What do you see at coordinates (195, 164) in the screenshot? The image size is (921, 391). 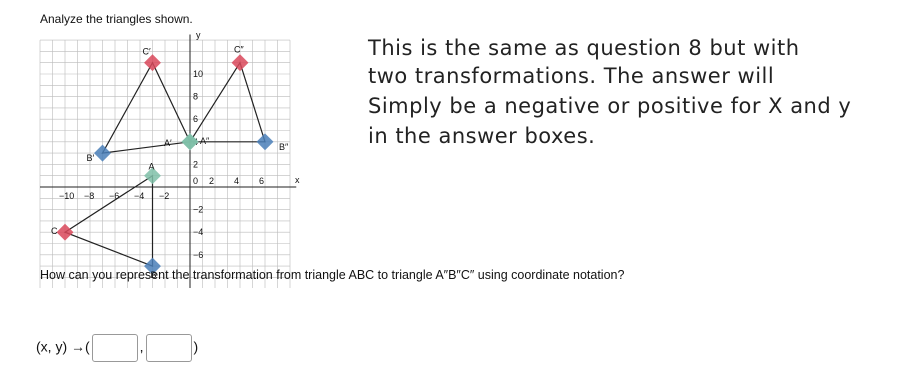 I see `y-tick-label: 2` at bounding box center [195, 164].